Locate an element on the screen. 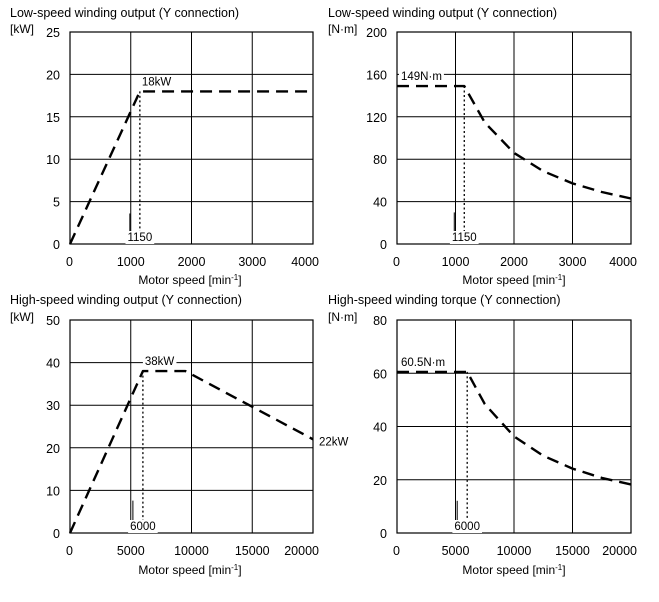 This screenshot has height=602, width=659. y-tick-label: 50 is located at coordinates (53, 321).